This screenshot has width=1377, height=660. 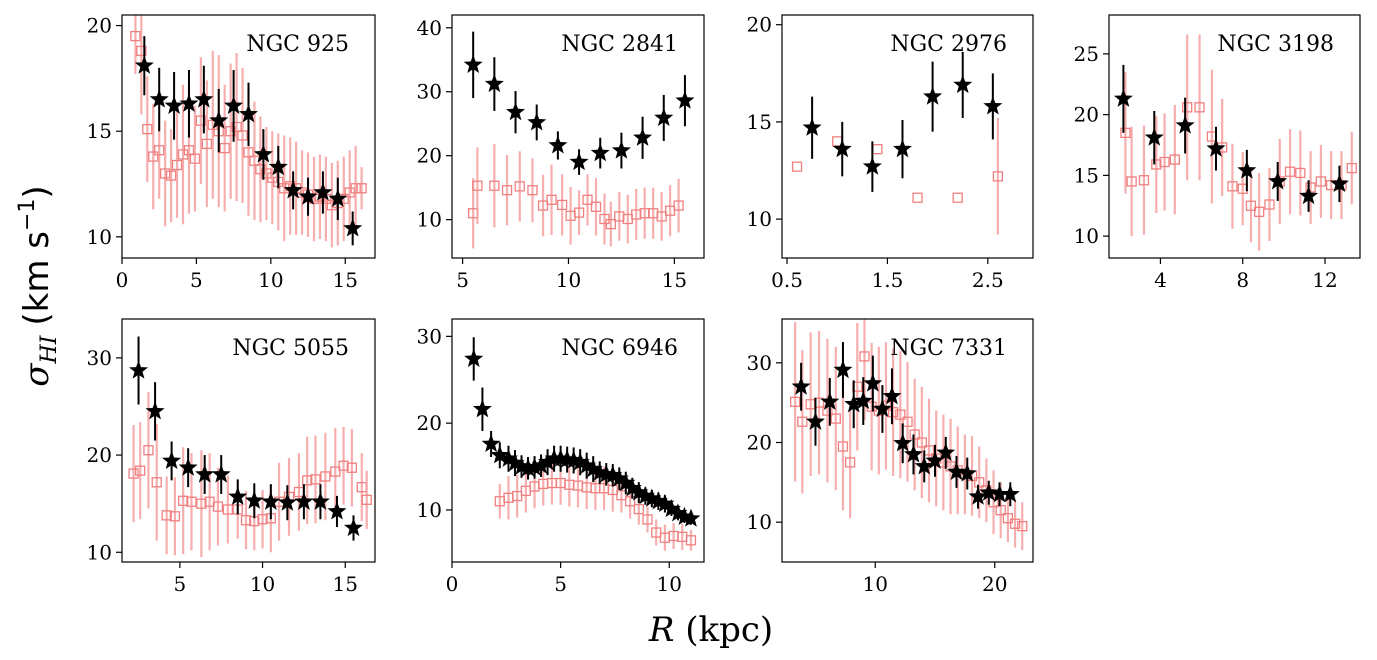 I want to click on x-tick-label: 8, so click(x=1242, y=280).